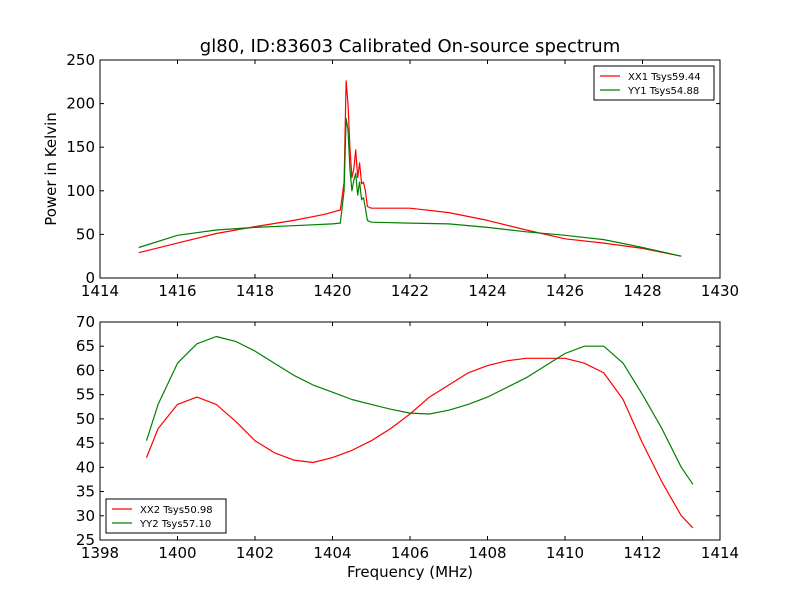 This screenshot has width=800, height=600. Describe the element at coordinates (51, 169) in the screenshot. I see `y-axis-label: Power in Kelvin` at that location.